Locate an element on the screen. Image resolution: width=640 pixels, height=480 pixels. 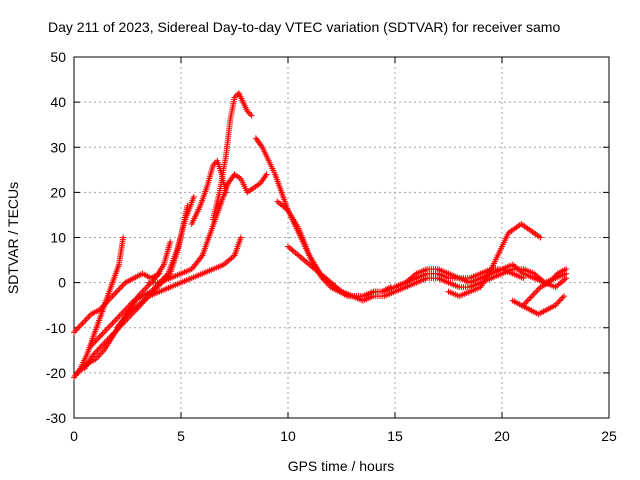
y-tick-label: -10 is located at coordinates (56, 328).